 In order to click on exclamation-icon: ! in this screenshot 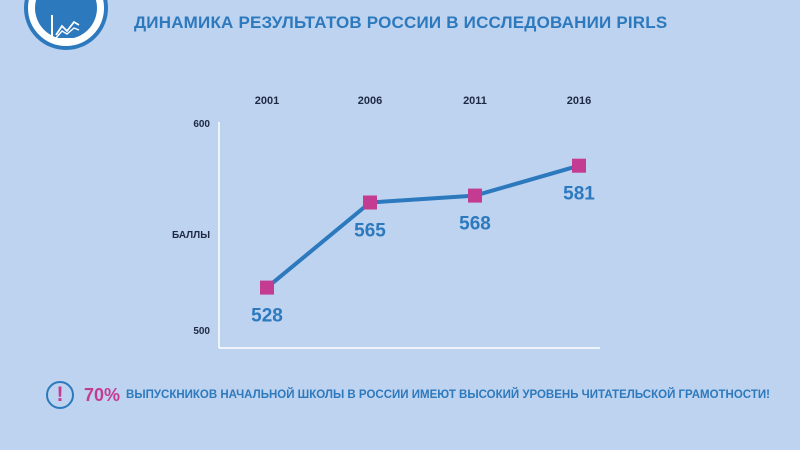, I will do `click(60, 395)`.